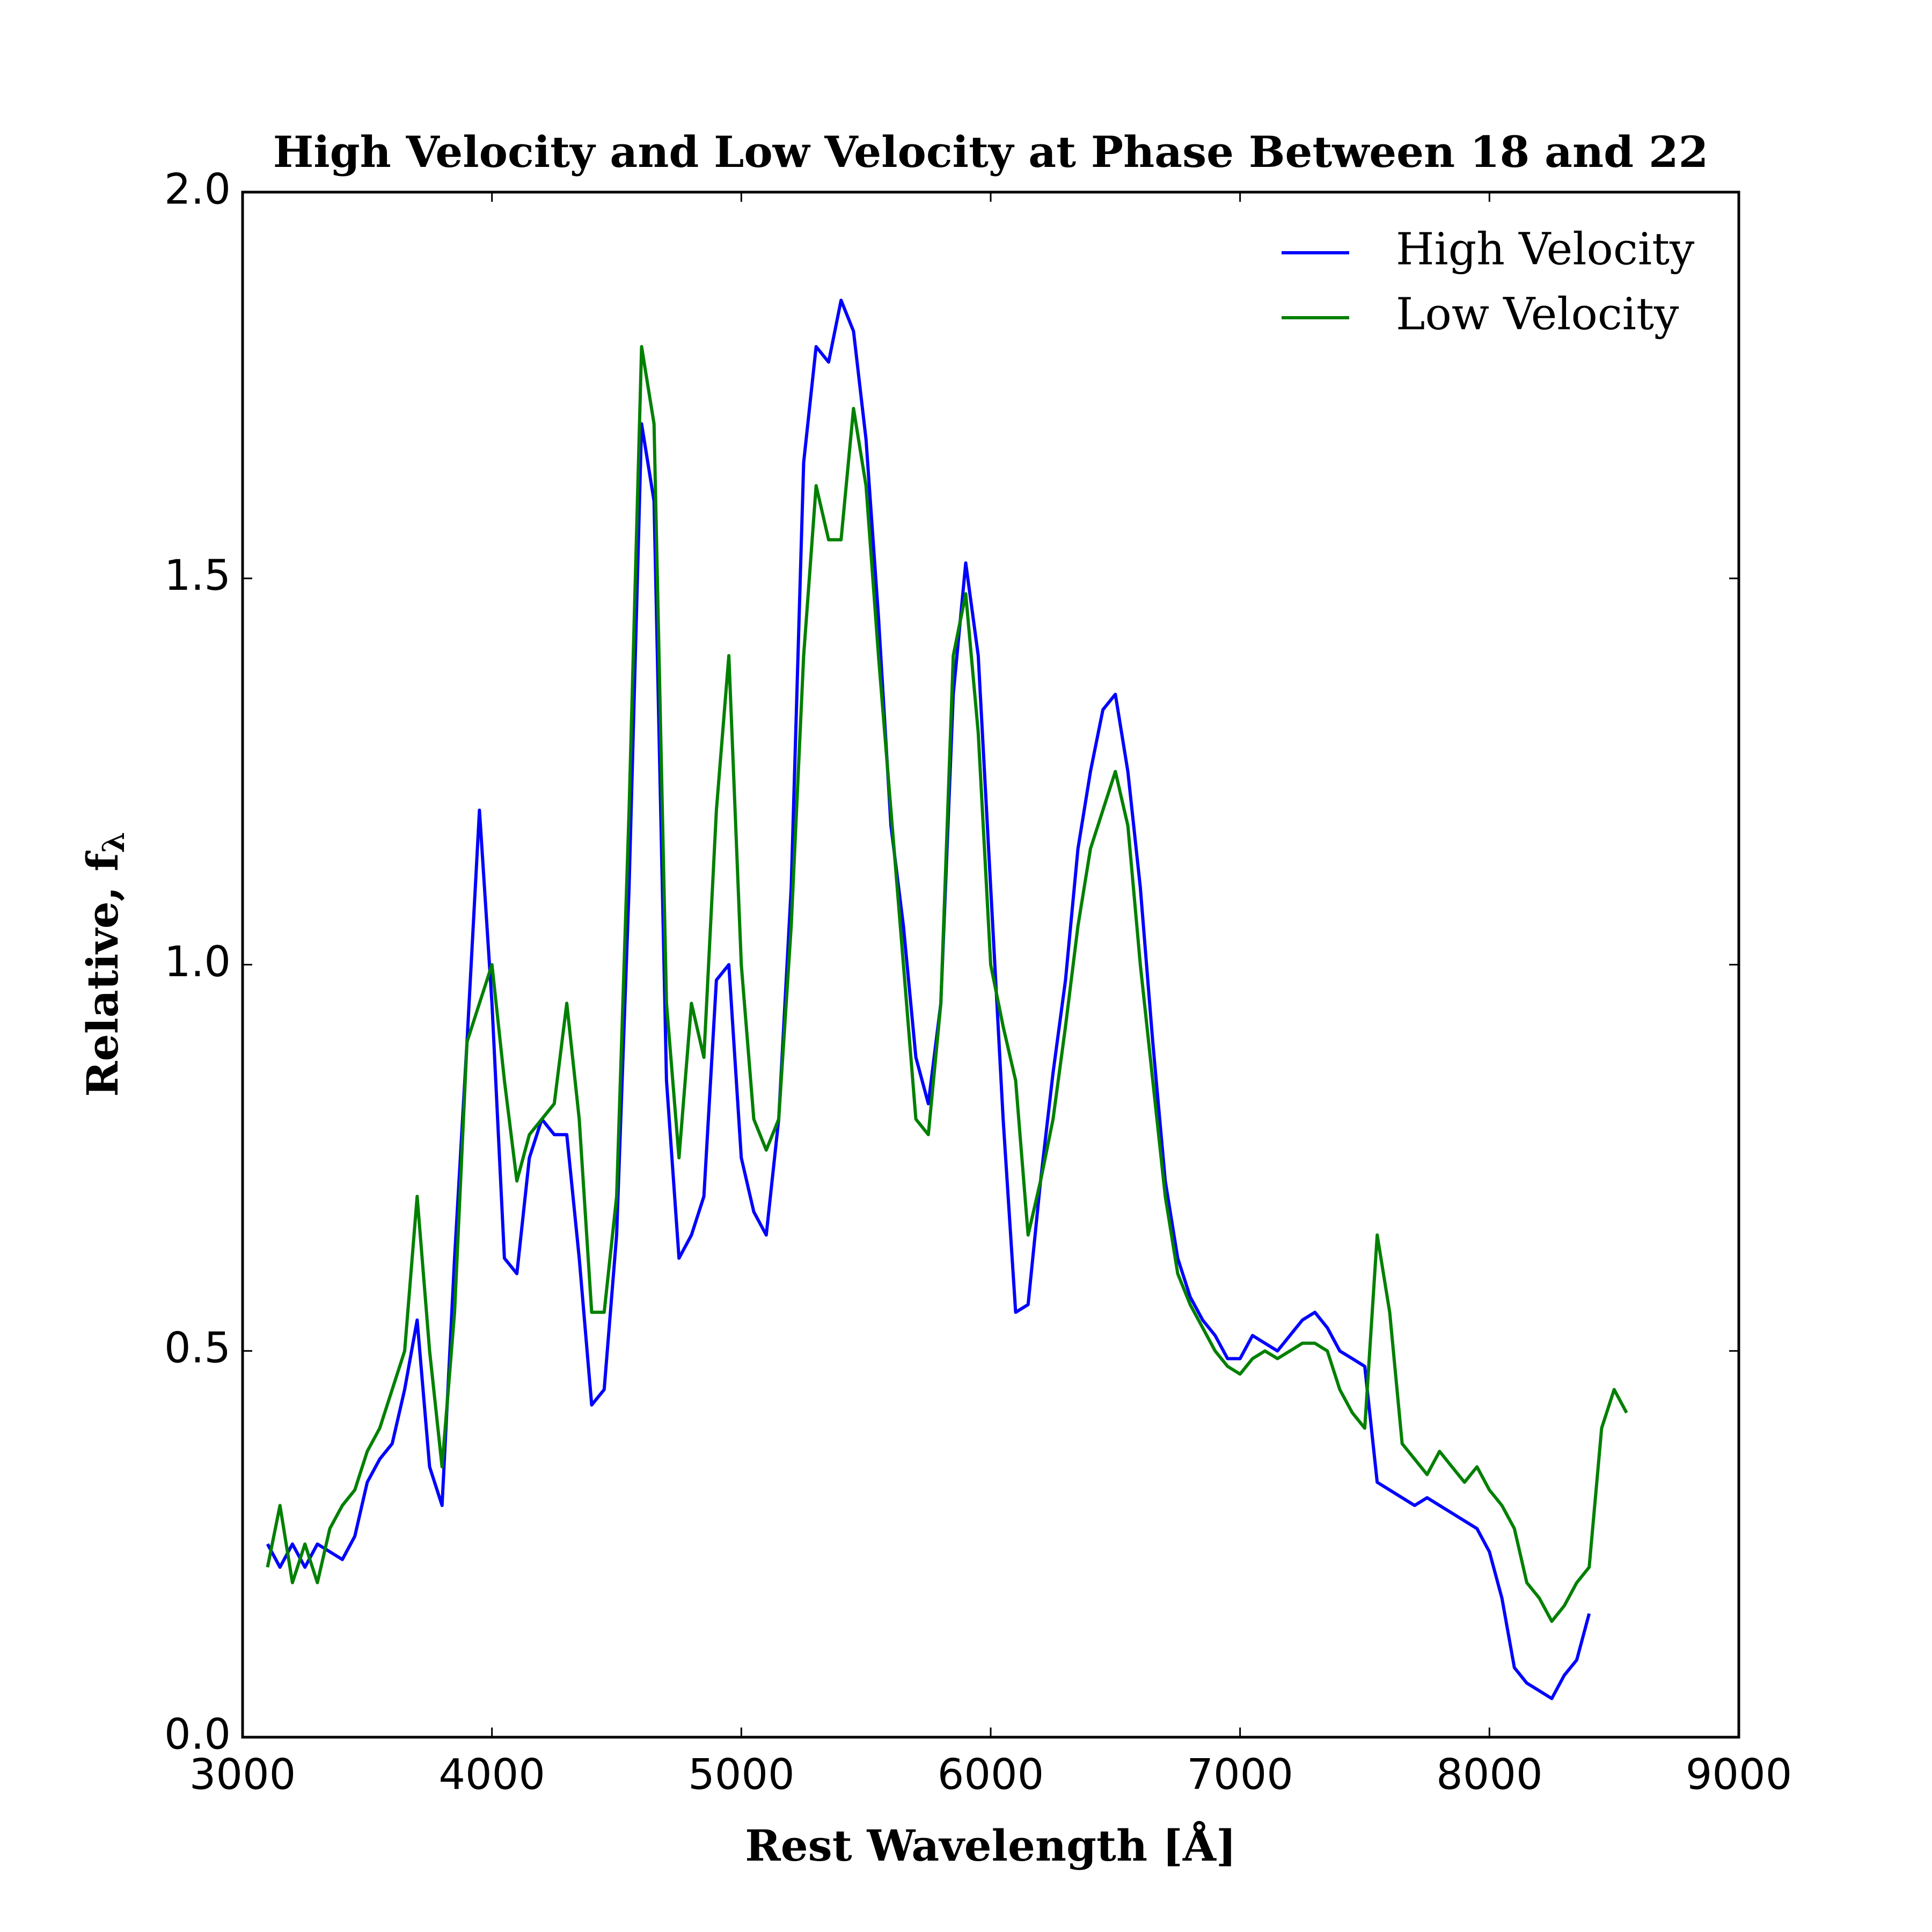  I want to click on x-tick-label: 6000, so click(991, 1775).